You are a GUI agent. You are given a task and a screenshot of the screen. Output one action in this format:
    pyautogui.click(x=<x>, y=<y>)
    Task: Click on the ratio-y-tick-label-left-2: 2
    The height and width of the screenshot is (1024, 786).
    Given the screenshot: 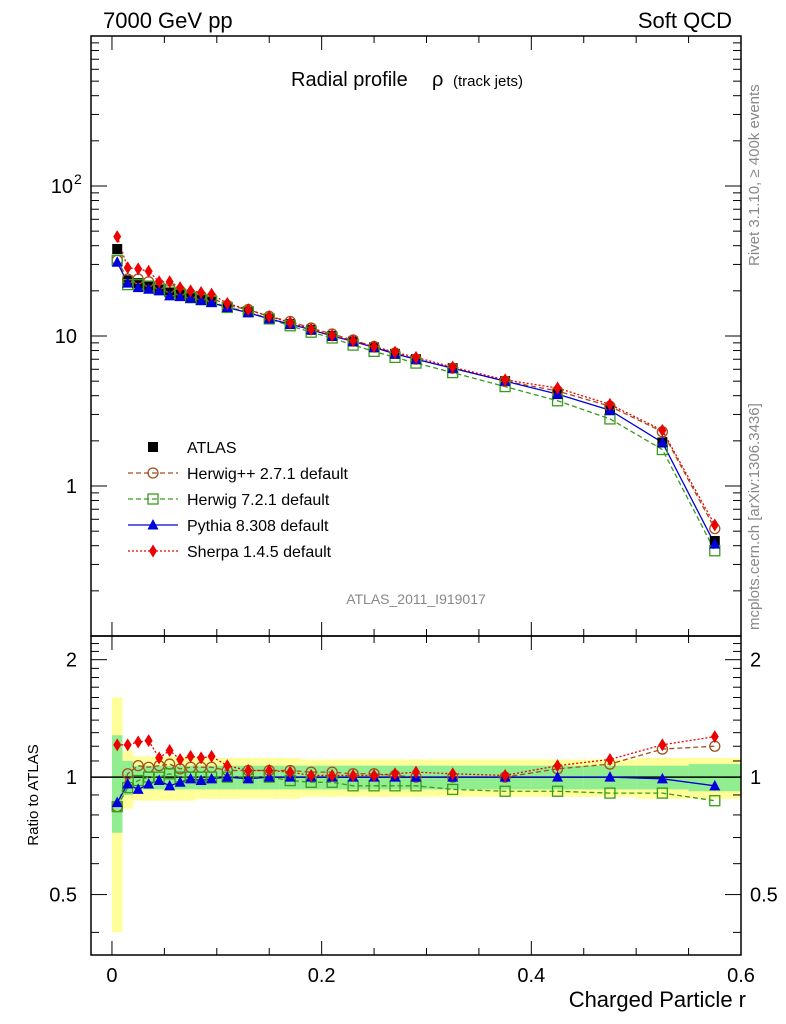 What is the action you would take?
    pyautogui.click(x=71, y=661)
    